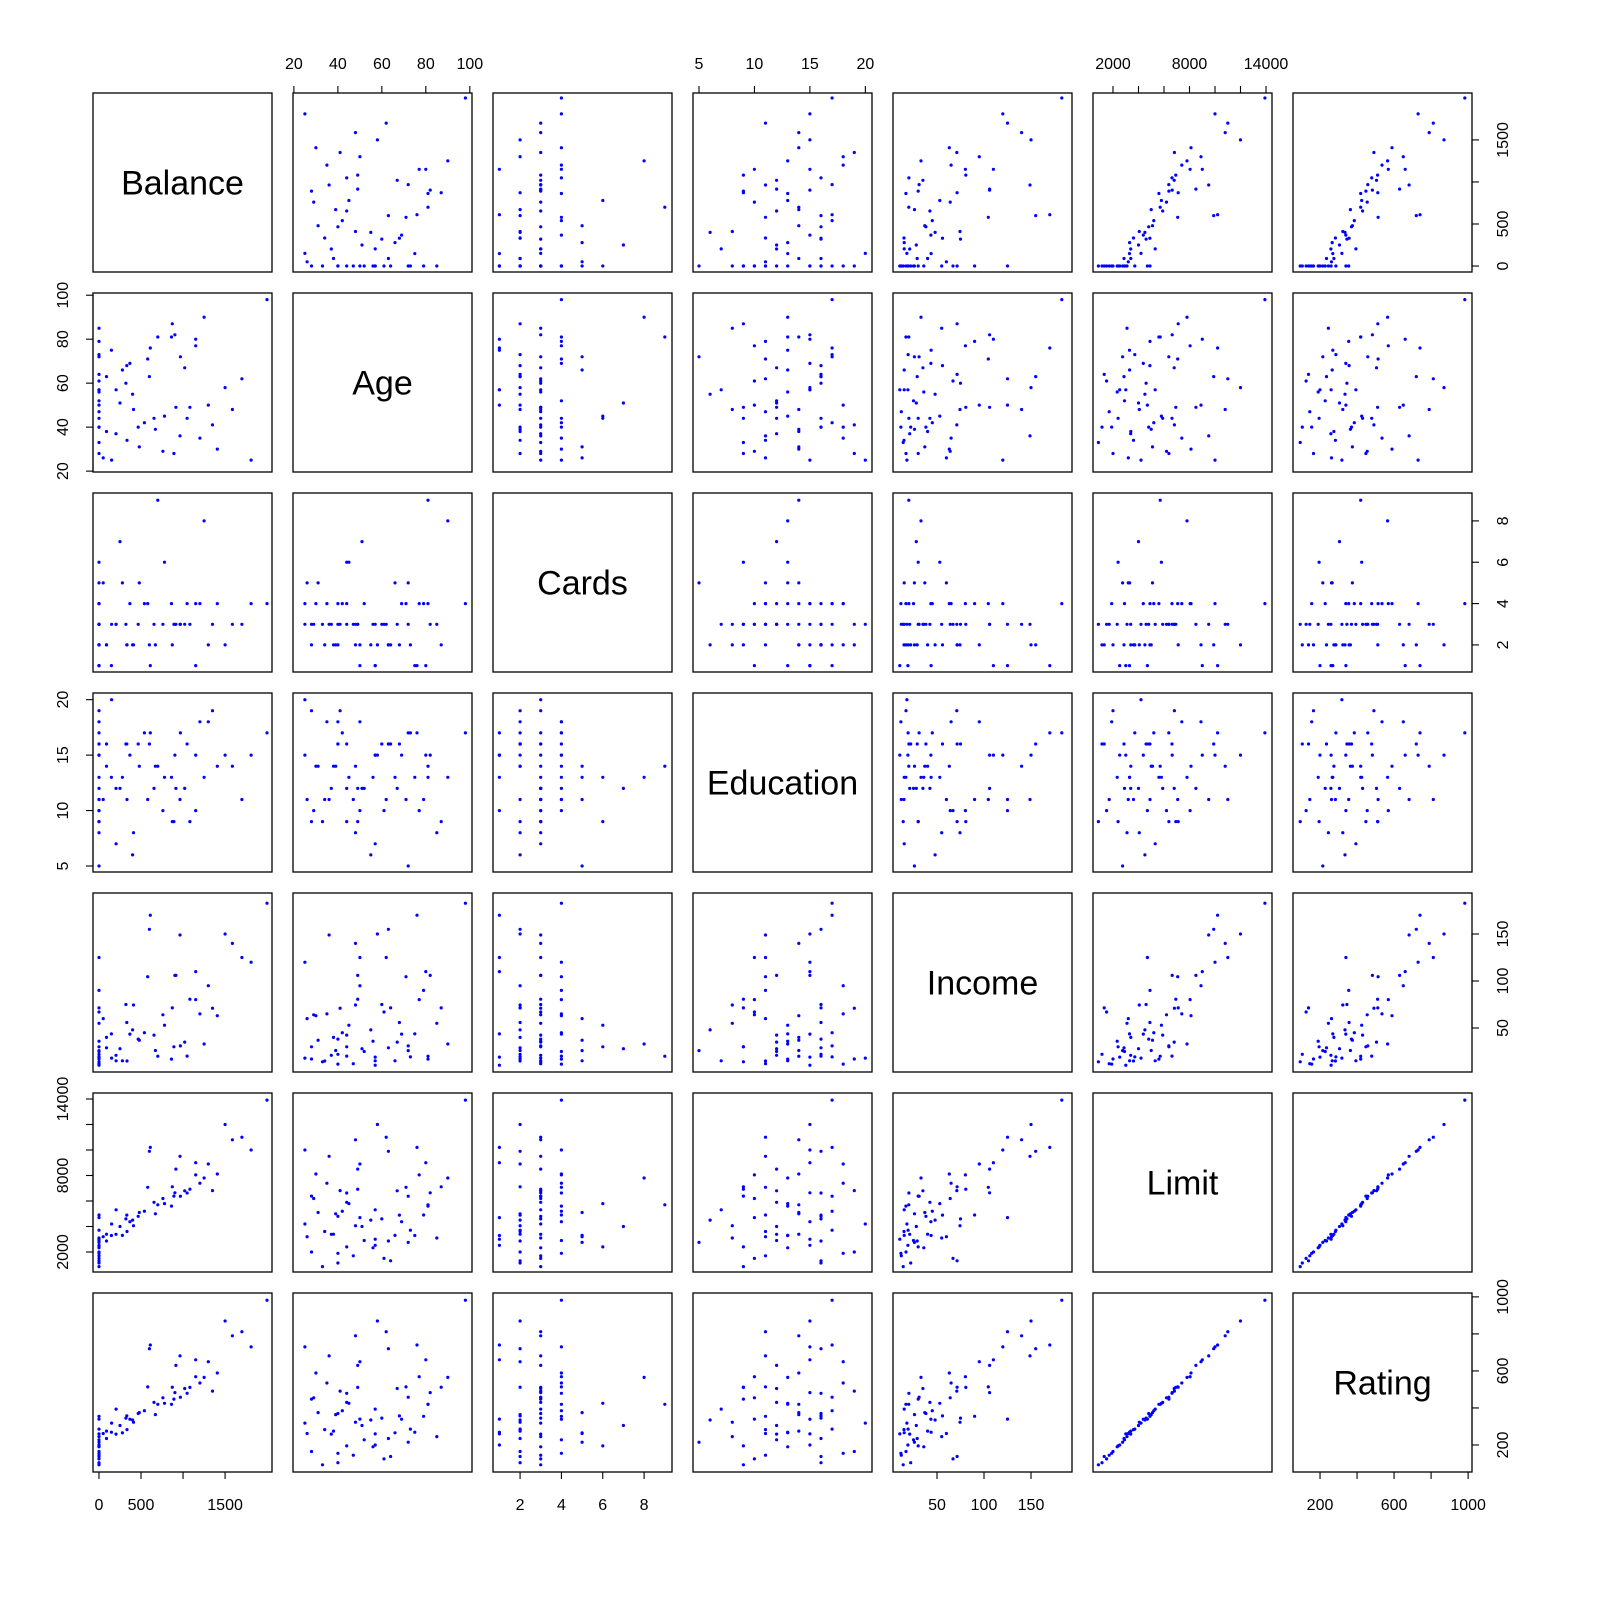 The image size is (1603, 1603). I want to click on panel-cards-vs-income, so click(982, 582).